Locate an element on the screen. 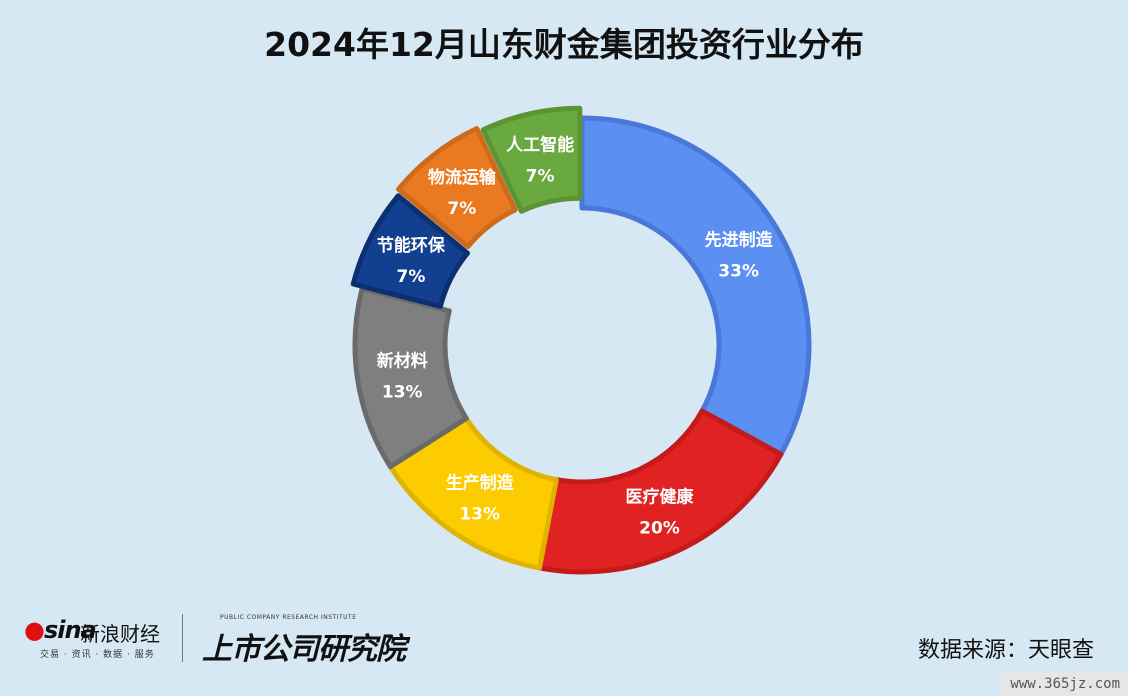 This screenshot has height=696, width=1128. slice-category-label-6: 物流运输 is located at coordinates (462, 177).